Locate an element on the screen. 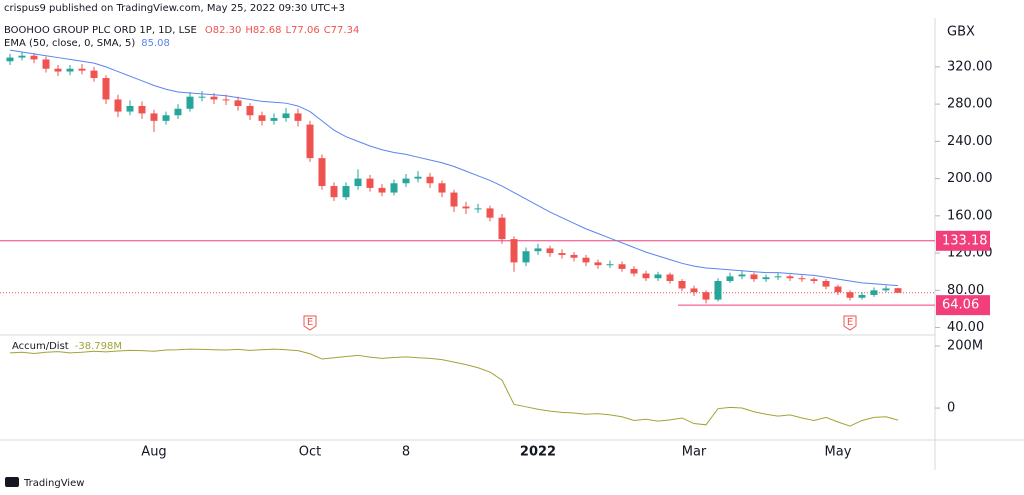  y2-tick-label: 0 is located at coordinates (951, 408).